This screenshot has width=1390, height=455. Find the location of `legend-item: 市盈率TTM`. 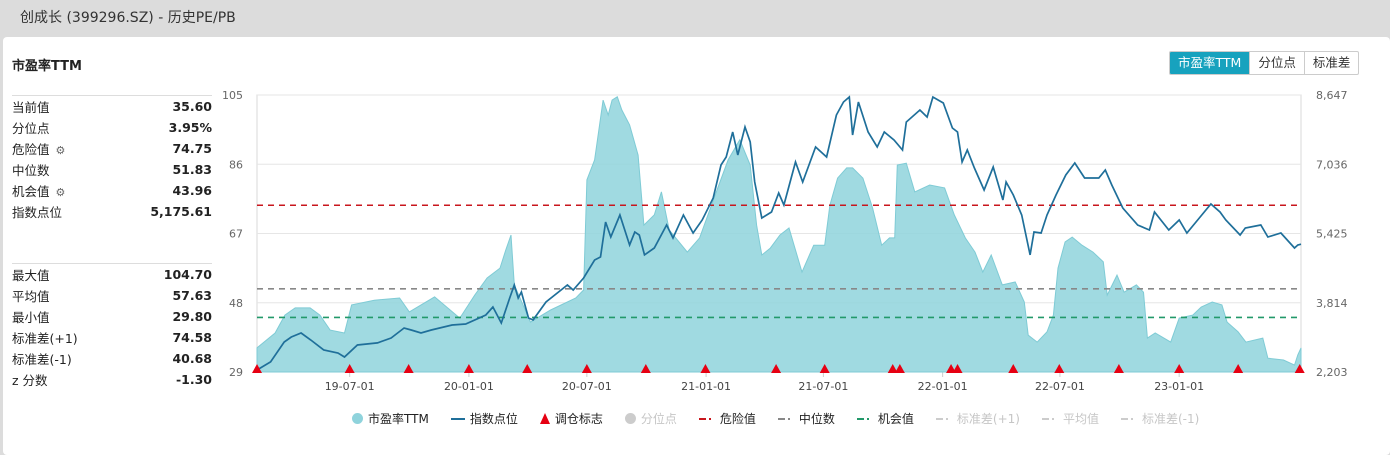

legend-item: 市盈率TTM is located at coordinates (390, 418).